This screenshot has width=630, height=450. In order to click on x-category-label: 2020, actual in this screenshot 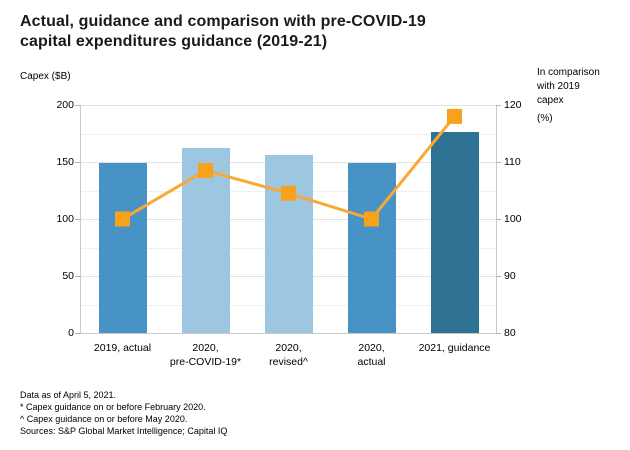, I will do `click(372, 355)`.